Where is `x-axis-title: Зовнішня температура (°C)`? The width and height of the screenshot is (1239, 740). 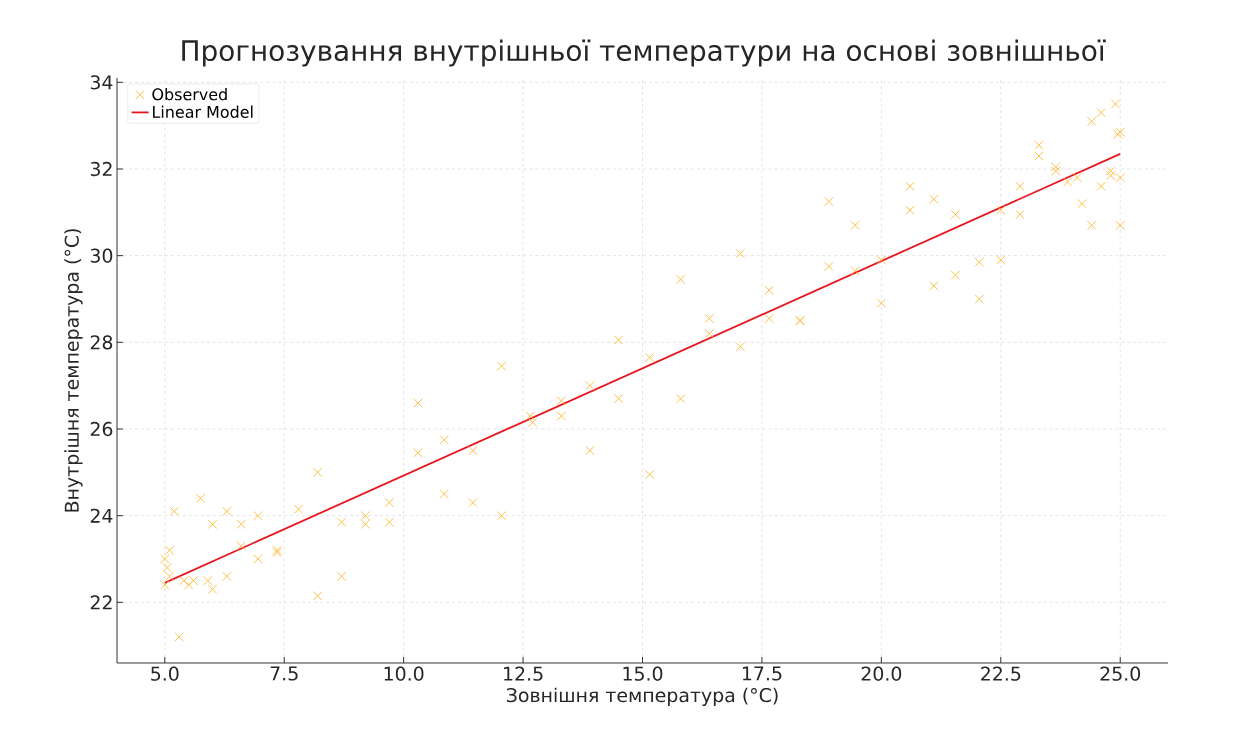
x-axis-title: Зовнішня температура (°C) is located at coordinates (642, 696).